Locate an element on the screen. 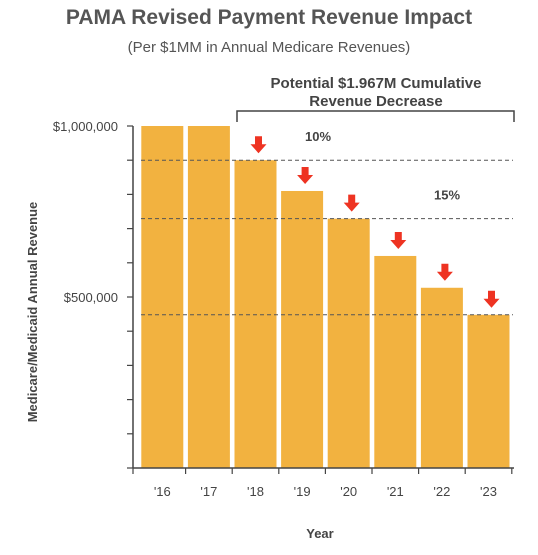 The width and height of the screenshot is (538, 555). y-tick-label: $1,000,000 is located at coordinates (85, 126).